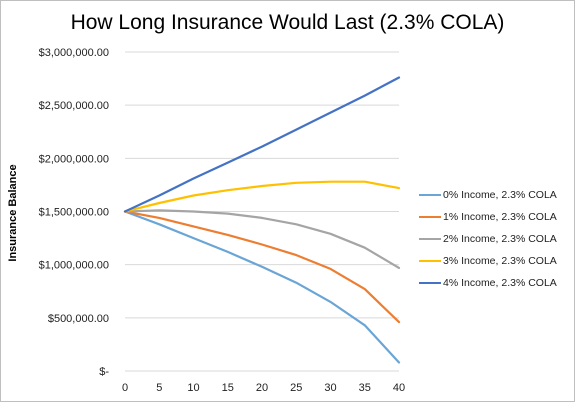 The height and width of the screenshot is (406, 575). Describe the element at coordinates (330, 388) in the screenshot. I see `x-tick-label: 30` at that location.